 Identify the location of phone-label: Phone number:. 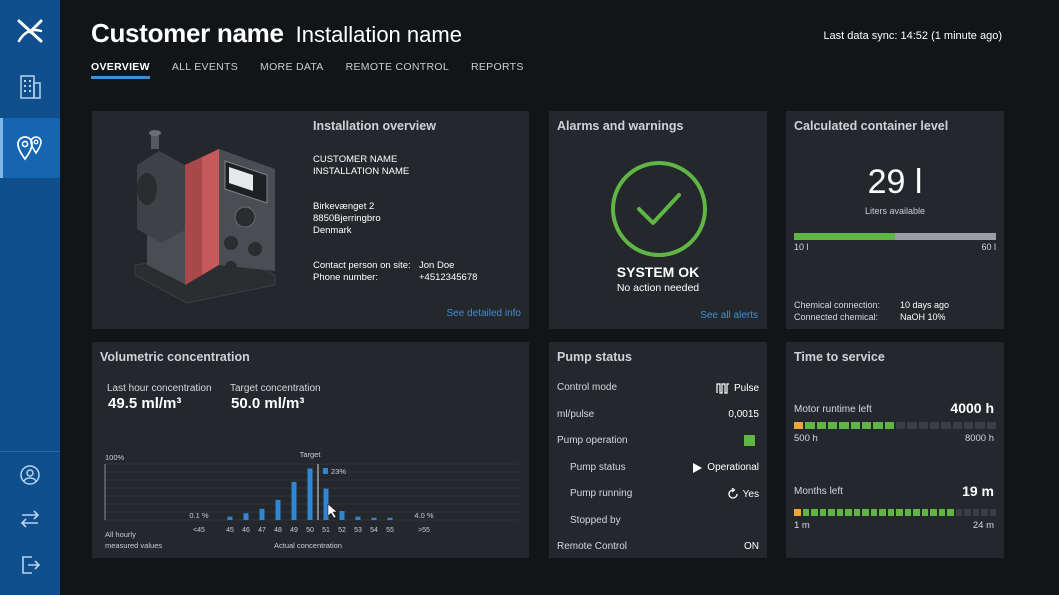
(345, 277).